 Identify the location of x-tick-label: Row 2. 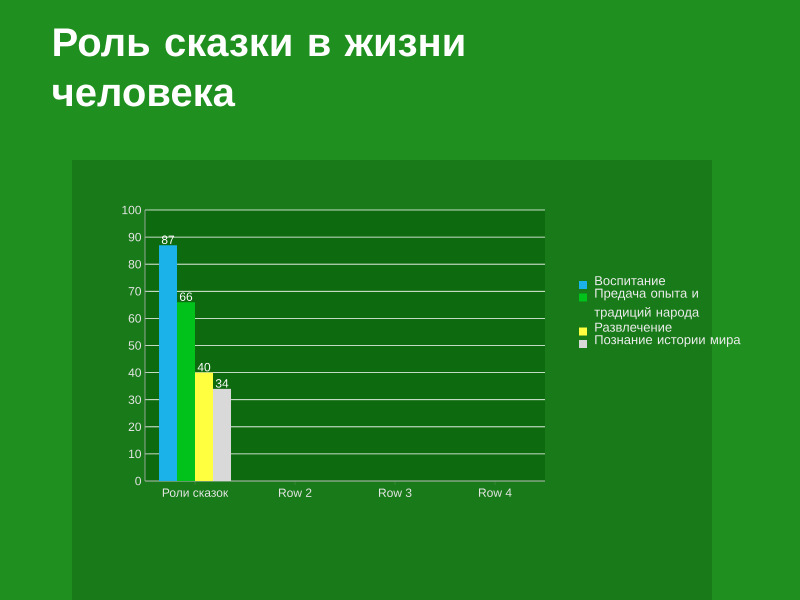
(295, 493).